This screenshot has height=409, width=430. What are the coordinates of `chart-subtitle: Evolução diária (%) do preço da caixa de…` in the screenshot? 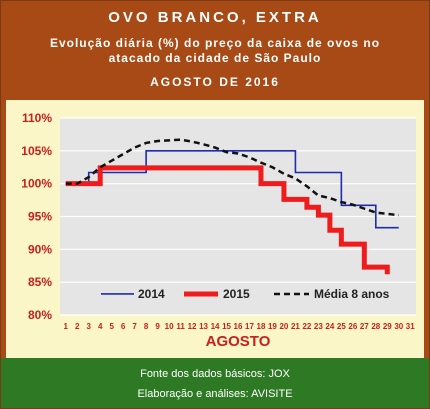 It's located at (215, 50).